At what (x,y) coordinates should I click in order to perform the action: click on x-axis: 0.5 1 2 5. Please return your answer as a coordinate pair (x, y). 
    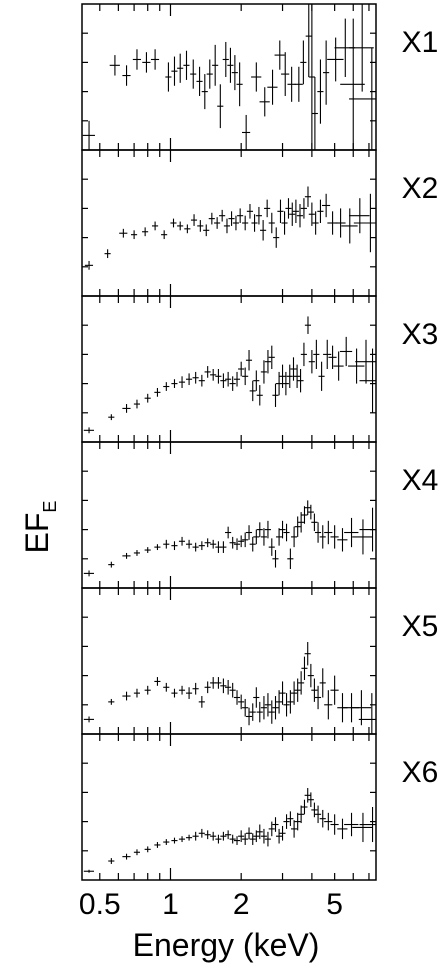
    Looking at the image, I should click on (211, 904).